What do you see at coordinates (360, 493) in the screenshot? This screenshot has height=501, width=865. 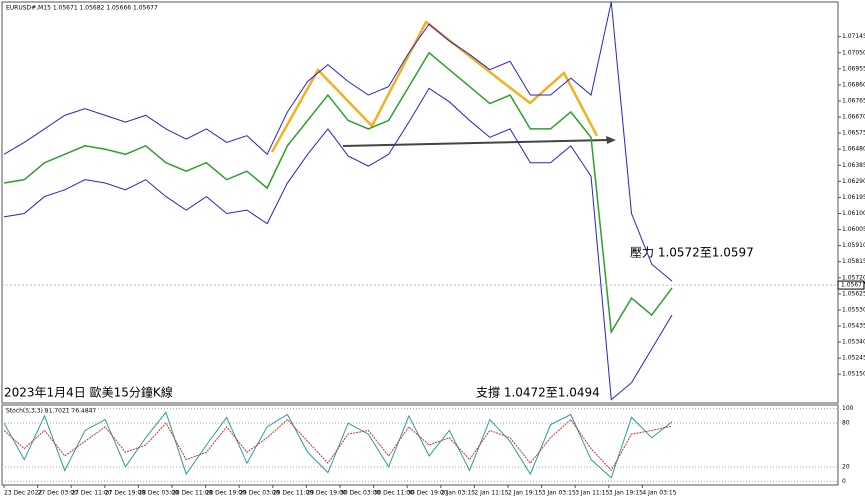 I see `x-tick-label: 30 Dec 03:00` at bounding box center [360, 493].